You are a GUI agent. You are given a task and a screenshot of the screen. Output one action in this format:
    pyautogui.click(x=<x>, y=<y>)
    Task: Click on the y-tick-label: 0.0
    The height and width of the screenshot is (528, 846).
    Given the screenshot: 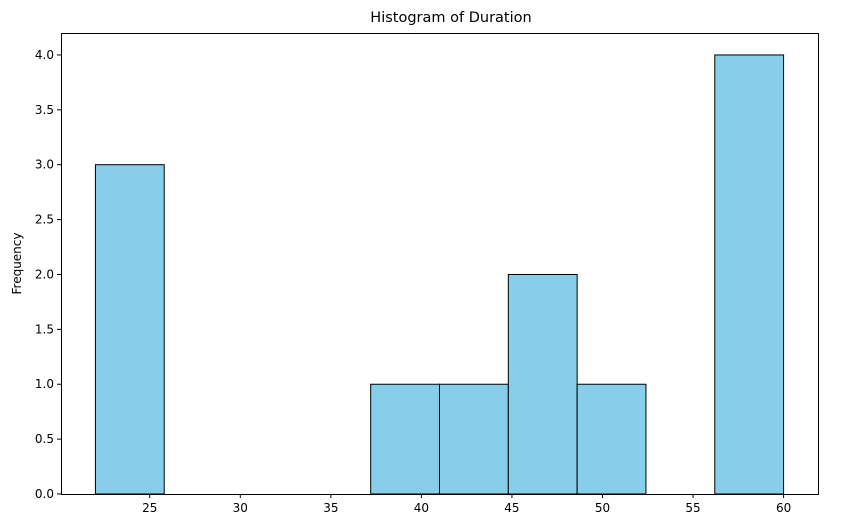 What is the action you would take?
    pyautogui.click(x=44, y=494)
    